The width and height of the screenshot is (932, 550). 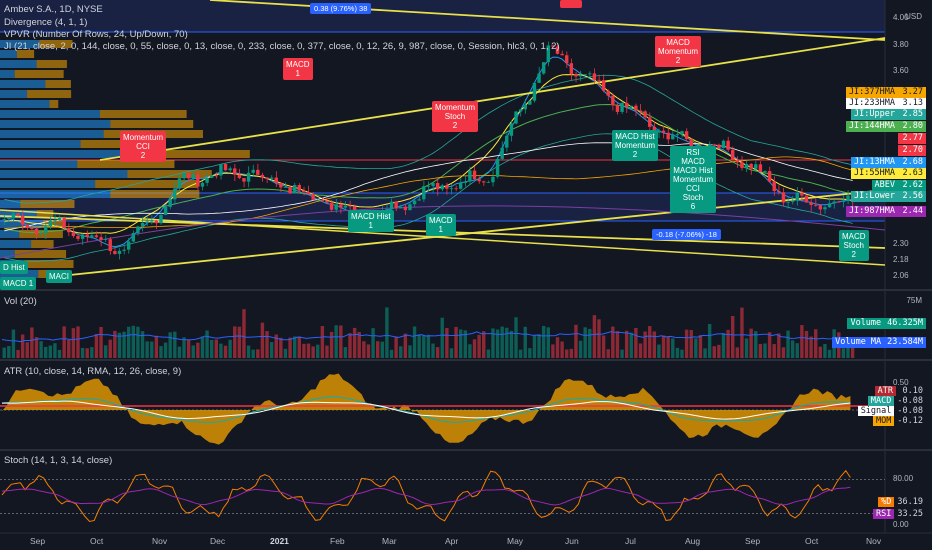 I want to click on signal-top-marker, so click(x=571, y=4).